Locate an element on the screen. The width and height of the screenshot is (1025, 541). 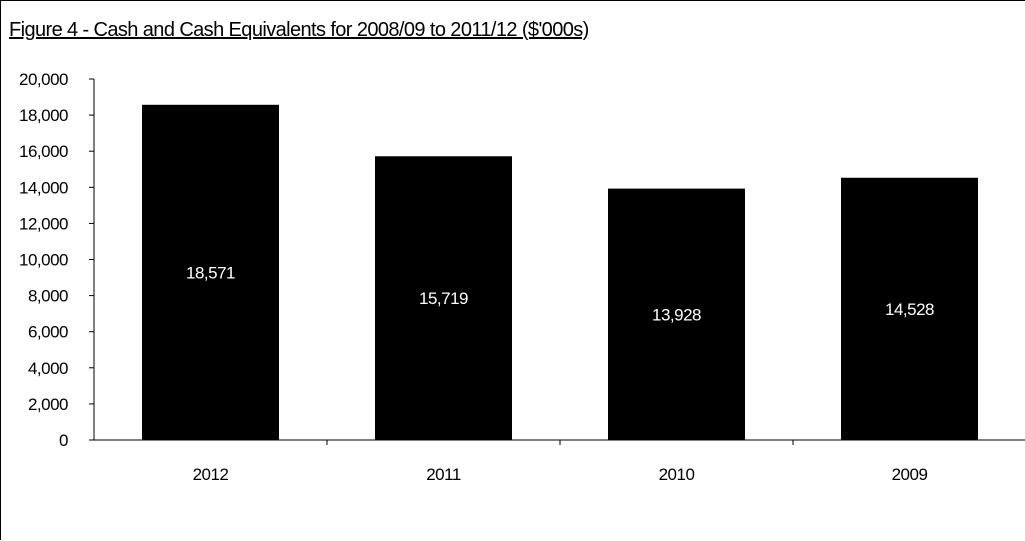
y-tick-label: 12,000 is located at coordinates (43, 223).